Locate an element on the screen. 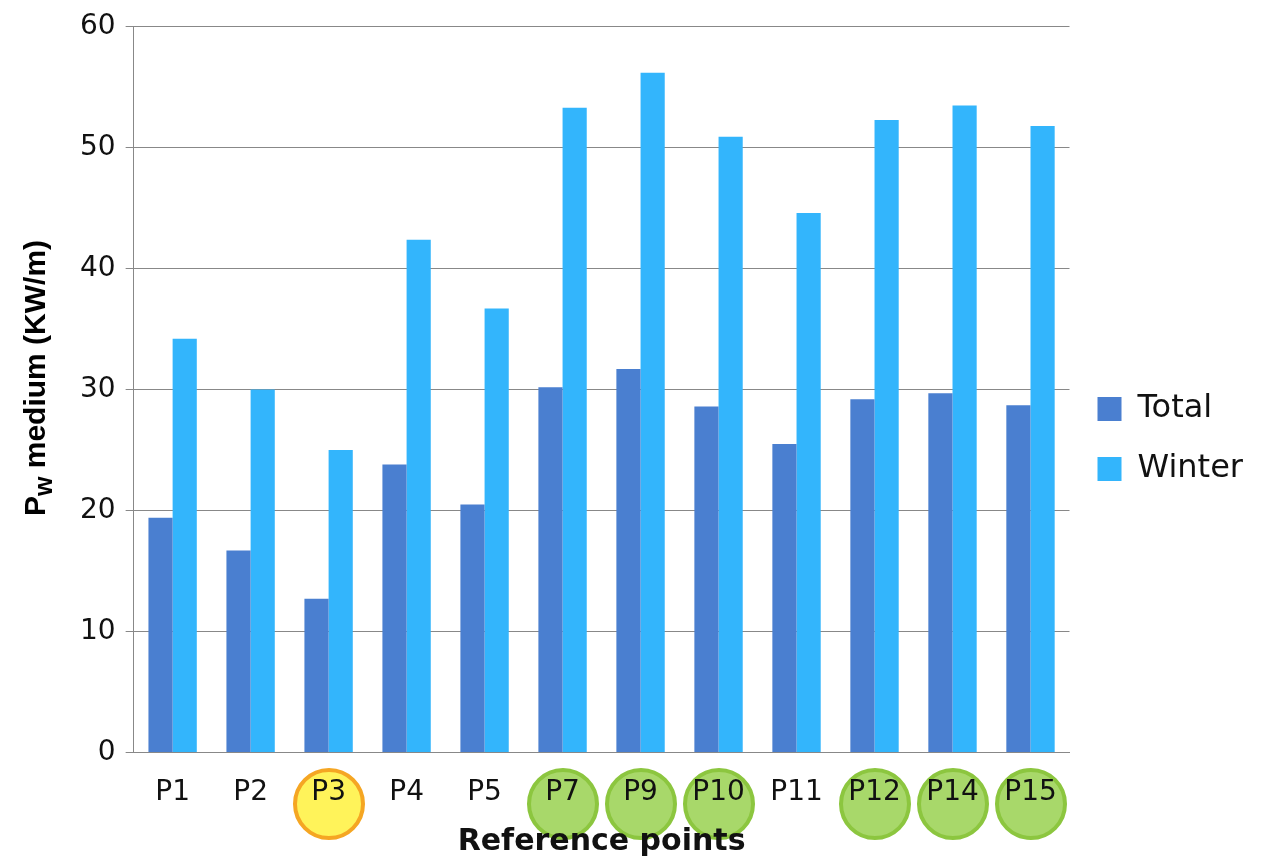  x-tick-label: P14 is located at coordinates (952, 791).